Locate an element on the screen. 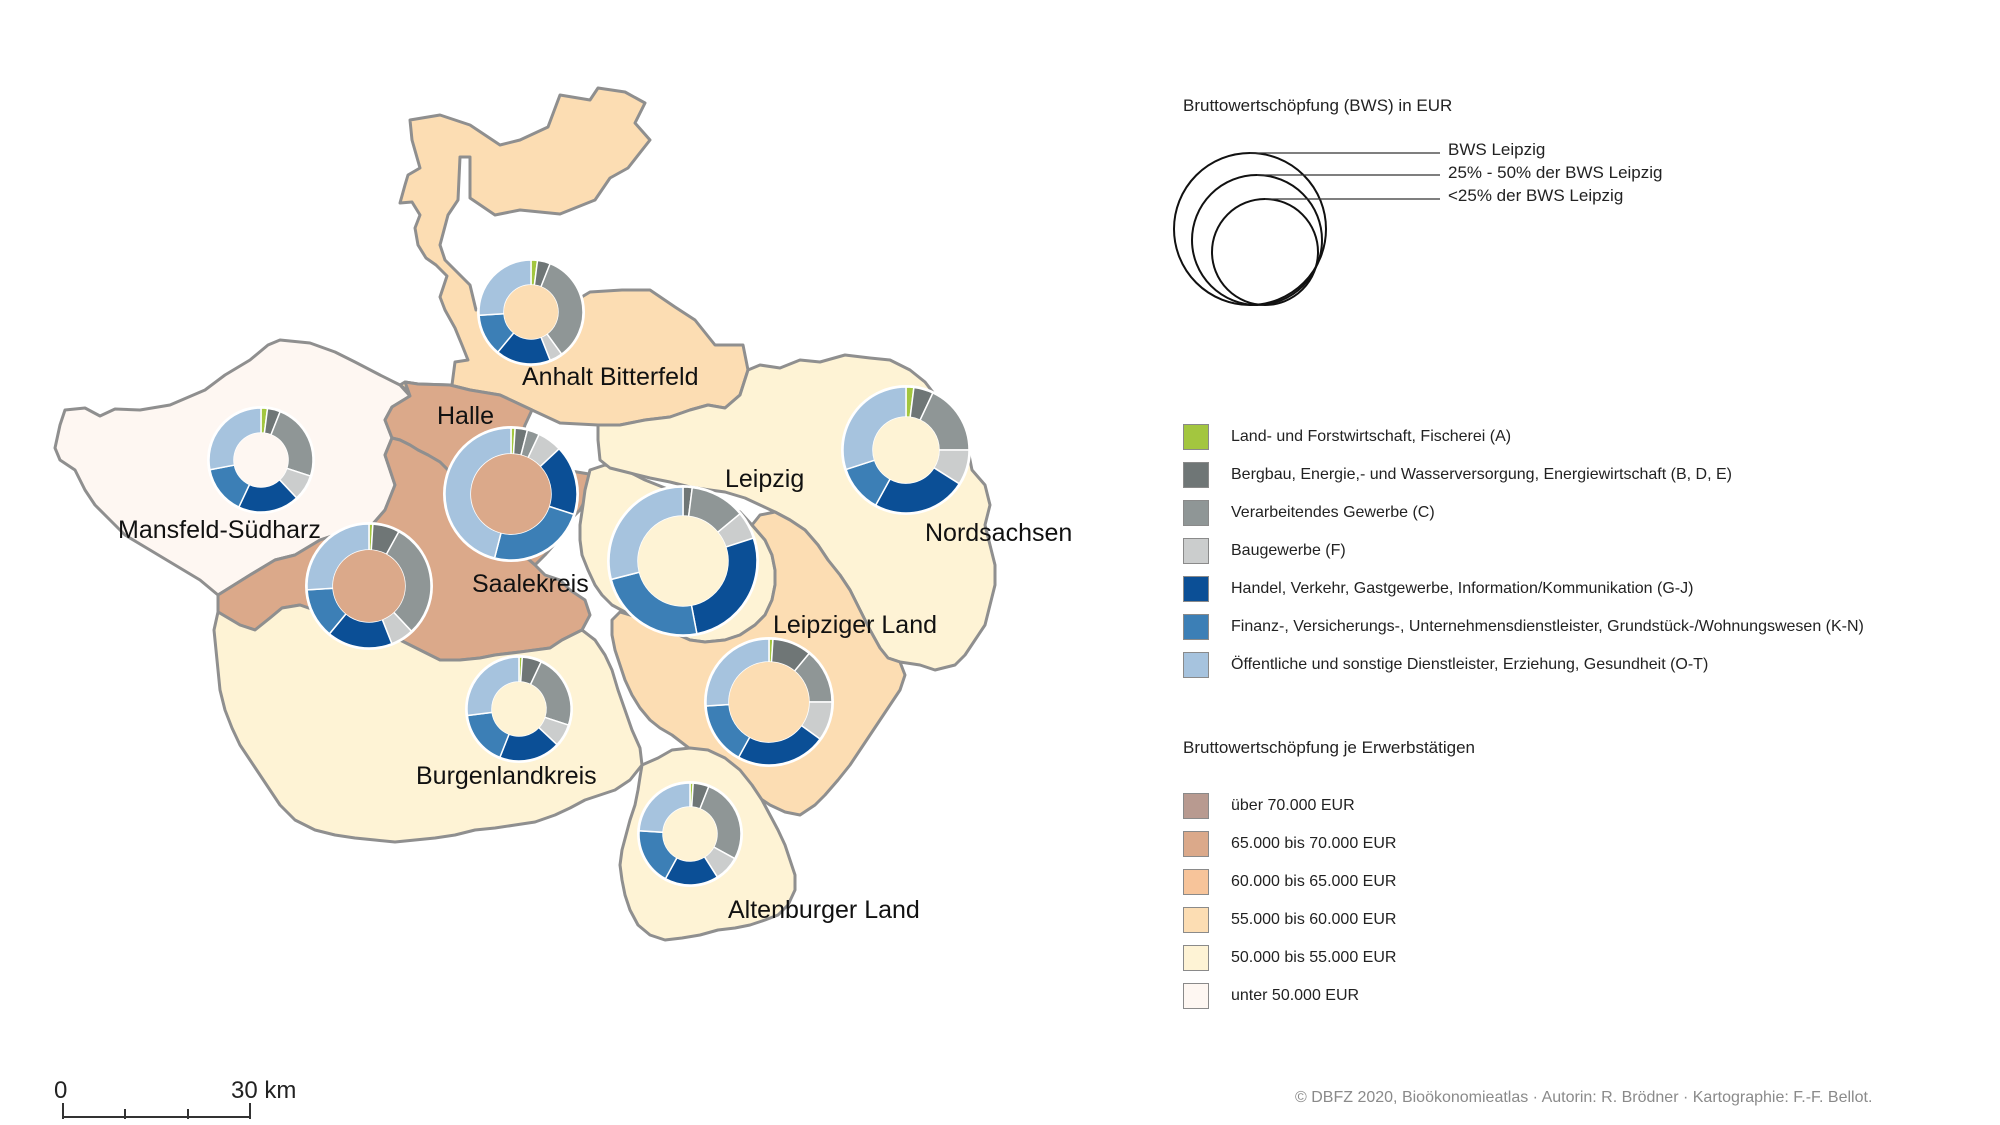 The height and width of the screenshot is (1125, 2000). scale-bar-end: 30 km is located at coordinates (263, 1090).